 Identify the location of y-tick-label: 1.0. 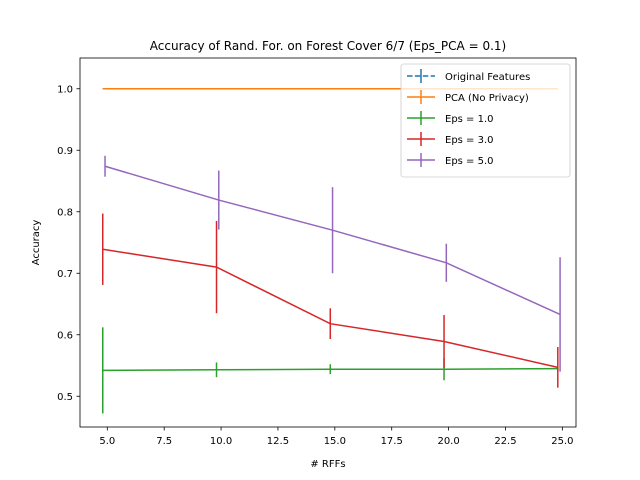
(65, 89).